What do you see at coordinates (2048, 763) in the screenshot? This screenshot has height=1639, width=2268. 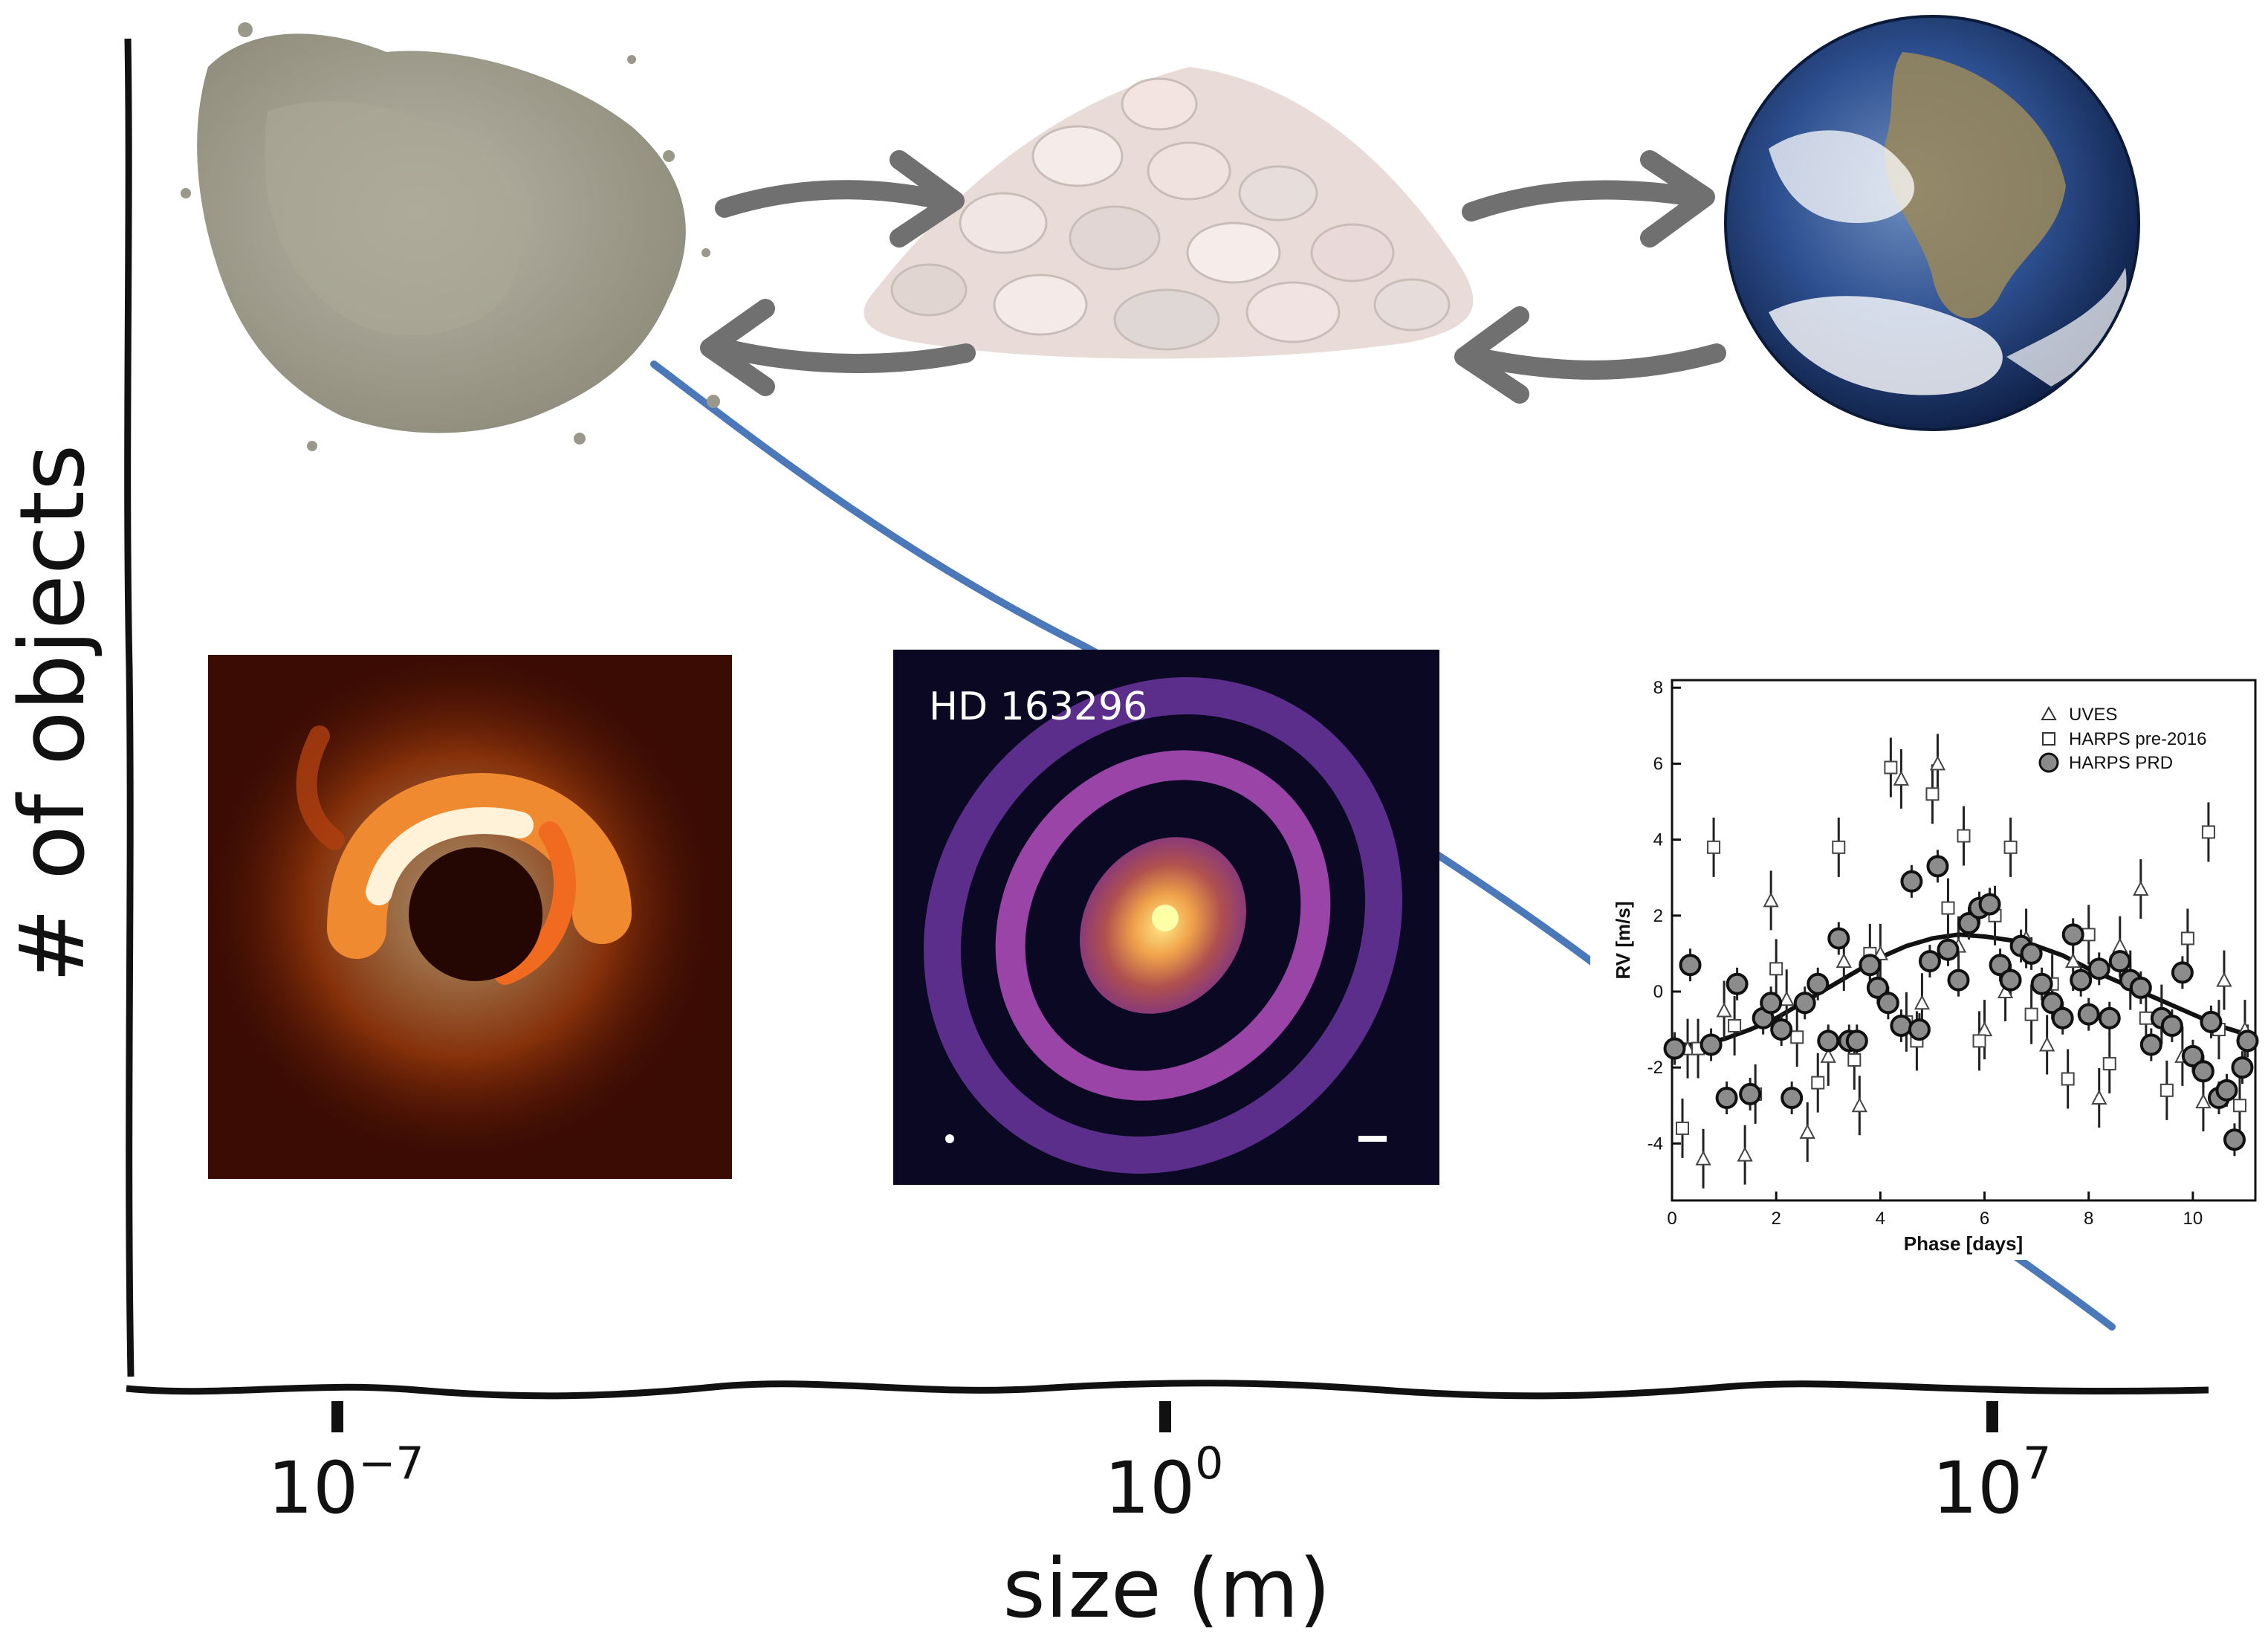 I see `legend-marker-harps-prd` at bounding box center [2048, 763].